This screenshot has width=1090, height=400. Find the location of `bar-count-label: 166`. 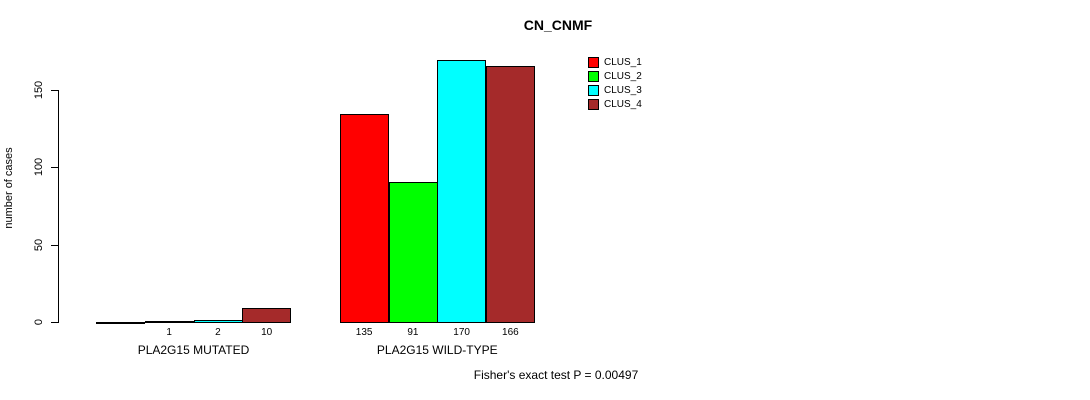

bar-count-label: 166 is located at coordinates (510, 332).